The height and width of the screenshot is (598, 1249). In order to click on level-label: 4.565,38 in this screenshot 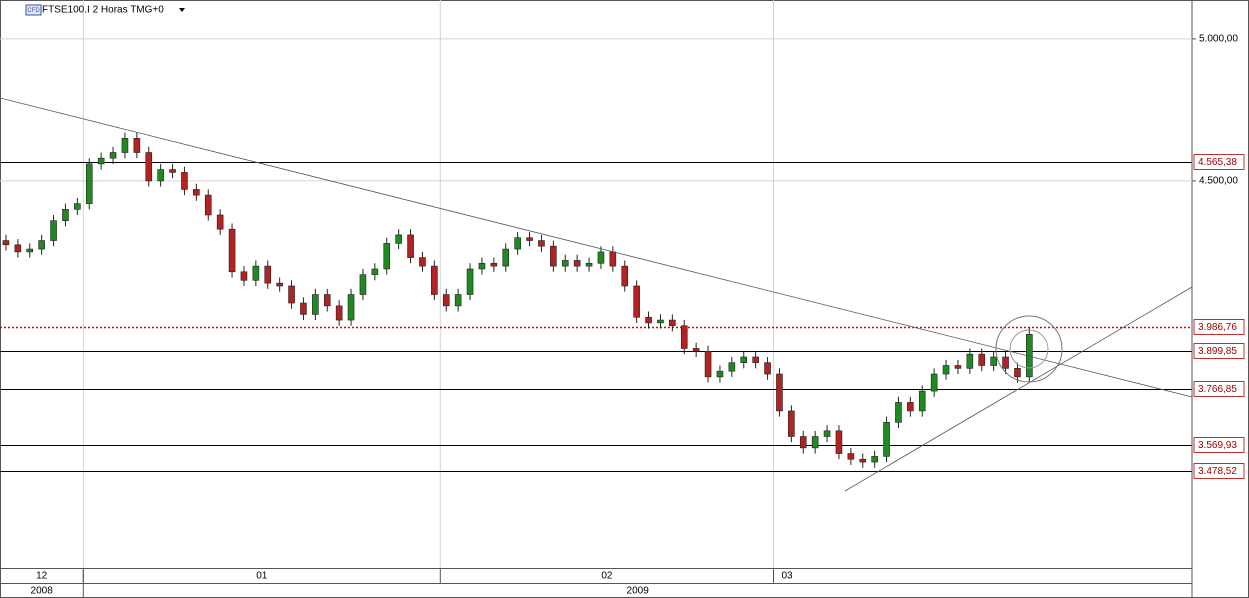, I will do `click(1217, 162)`.